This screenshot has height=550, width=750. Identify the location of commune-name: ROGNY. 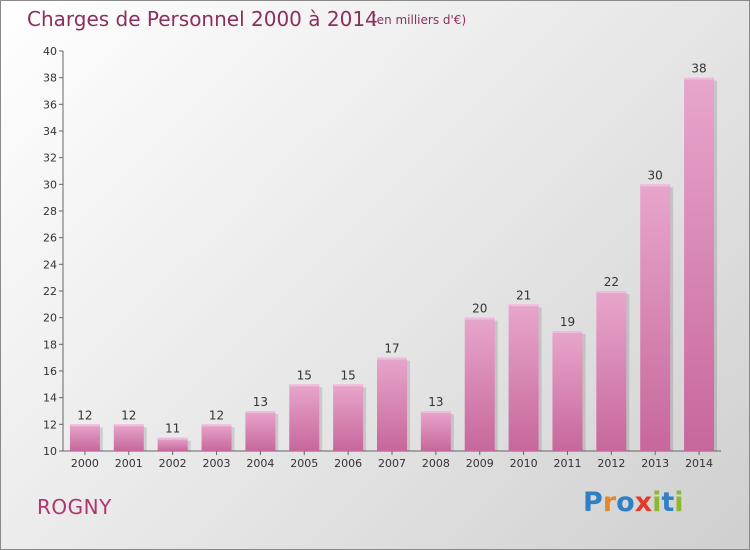
(74, 507).